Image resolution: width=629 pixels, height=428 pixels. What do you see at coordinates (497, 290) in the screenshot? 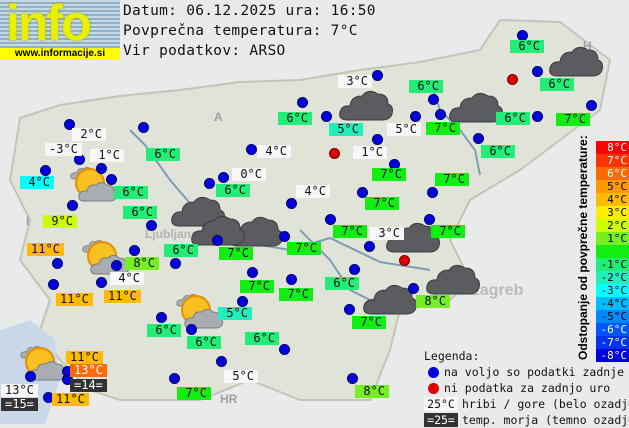
I see `map-label-zagreb: Zagreb` at bounding box center [497, 290].